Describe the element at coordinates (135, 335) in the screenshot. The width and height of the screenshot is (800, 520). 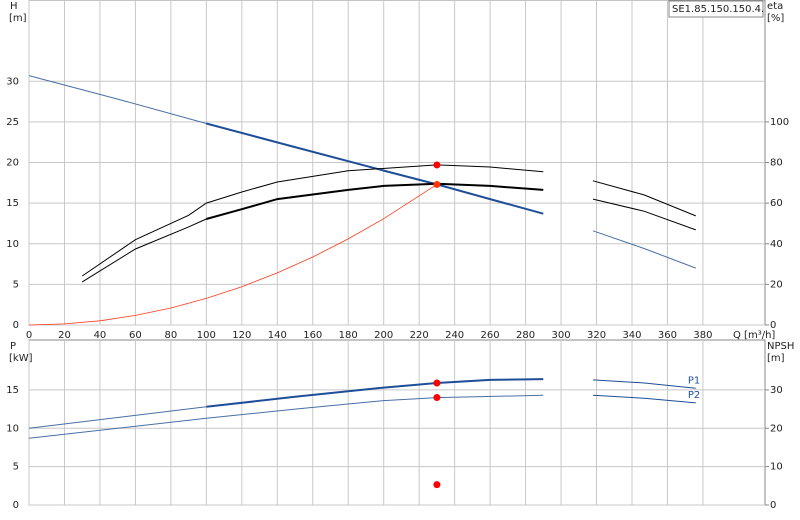
I see `x-tick-label: 60` at that location.